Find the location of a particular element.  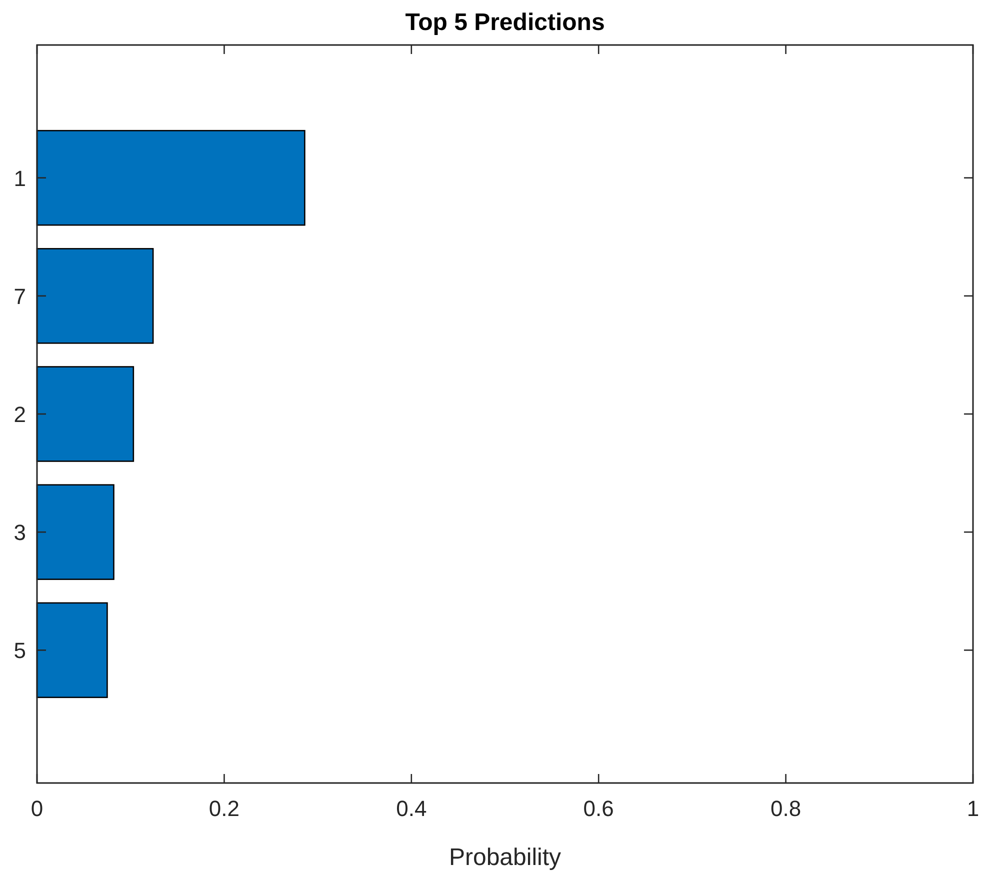

chart-title: Top 5 Predictions is located at coordinates (505, 22).